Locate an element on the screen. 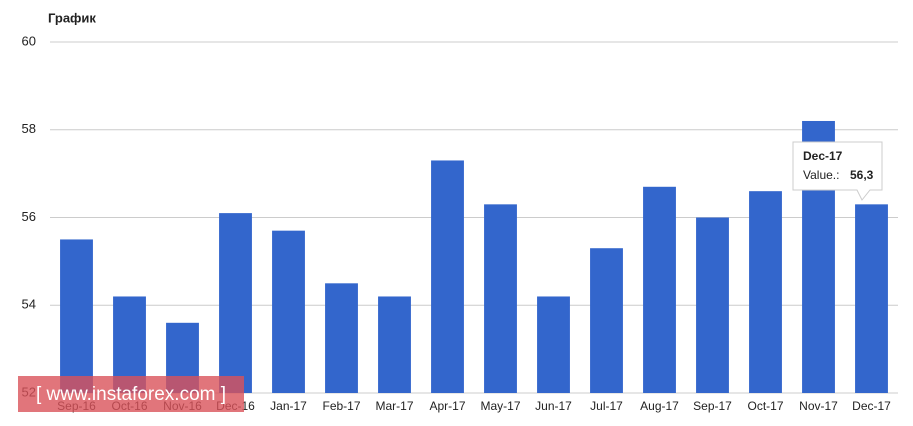 The width and height of the screenshot is (913, 426). tooltip-value: 56,3 is located at coordinates (862, 175).